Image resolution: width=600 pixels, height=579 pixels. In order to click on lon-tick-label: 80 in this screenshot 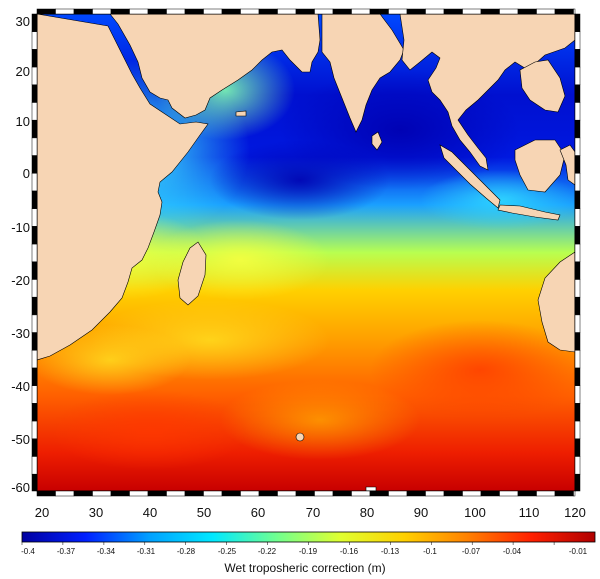, I will do `click(367, 512)`.